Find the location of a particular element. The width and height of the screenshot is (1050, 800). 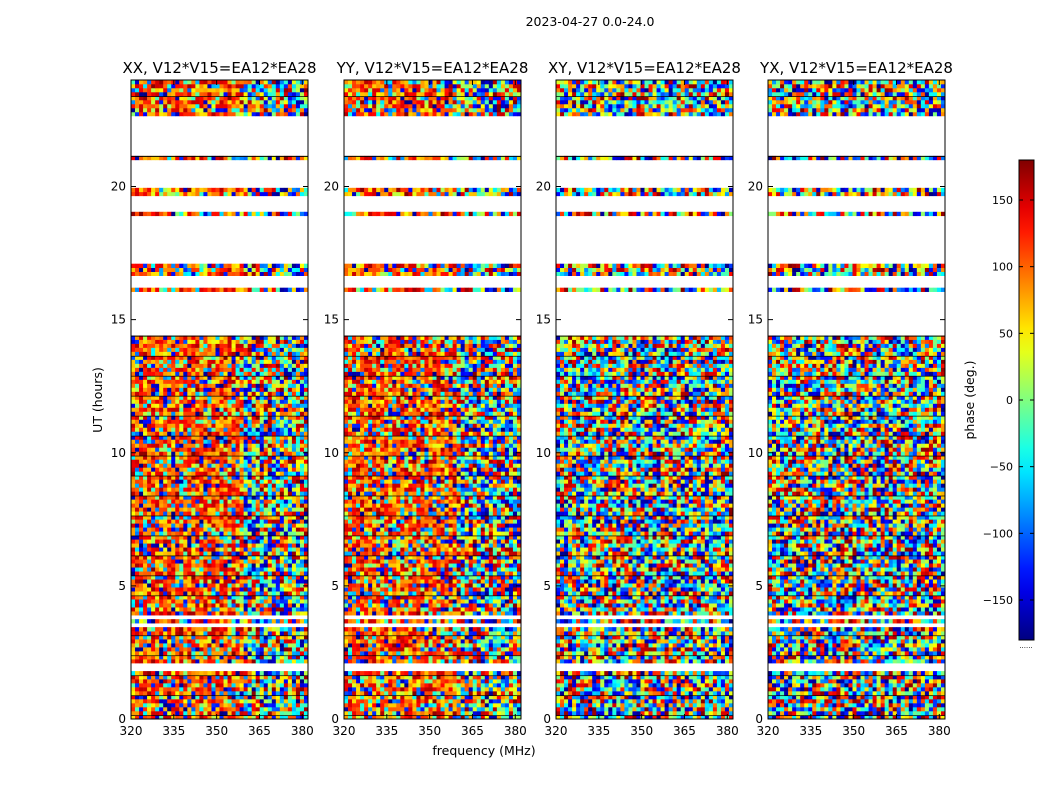

x-tick-label: 320 is located at coordinates (131, 731).